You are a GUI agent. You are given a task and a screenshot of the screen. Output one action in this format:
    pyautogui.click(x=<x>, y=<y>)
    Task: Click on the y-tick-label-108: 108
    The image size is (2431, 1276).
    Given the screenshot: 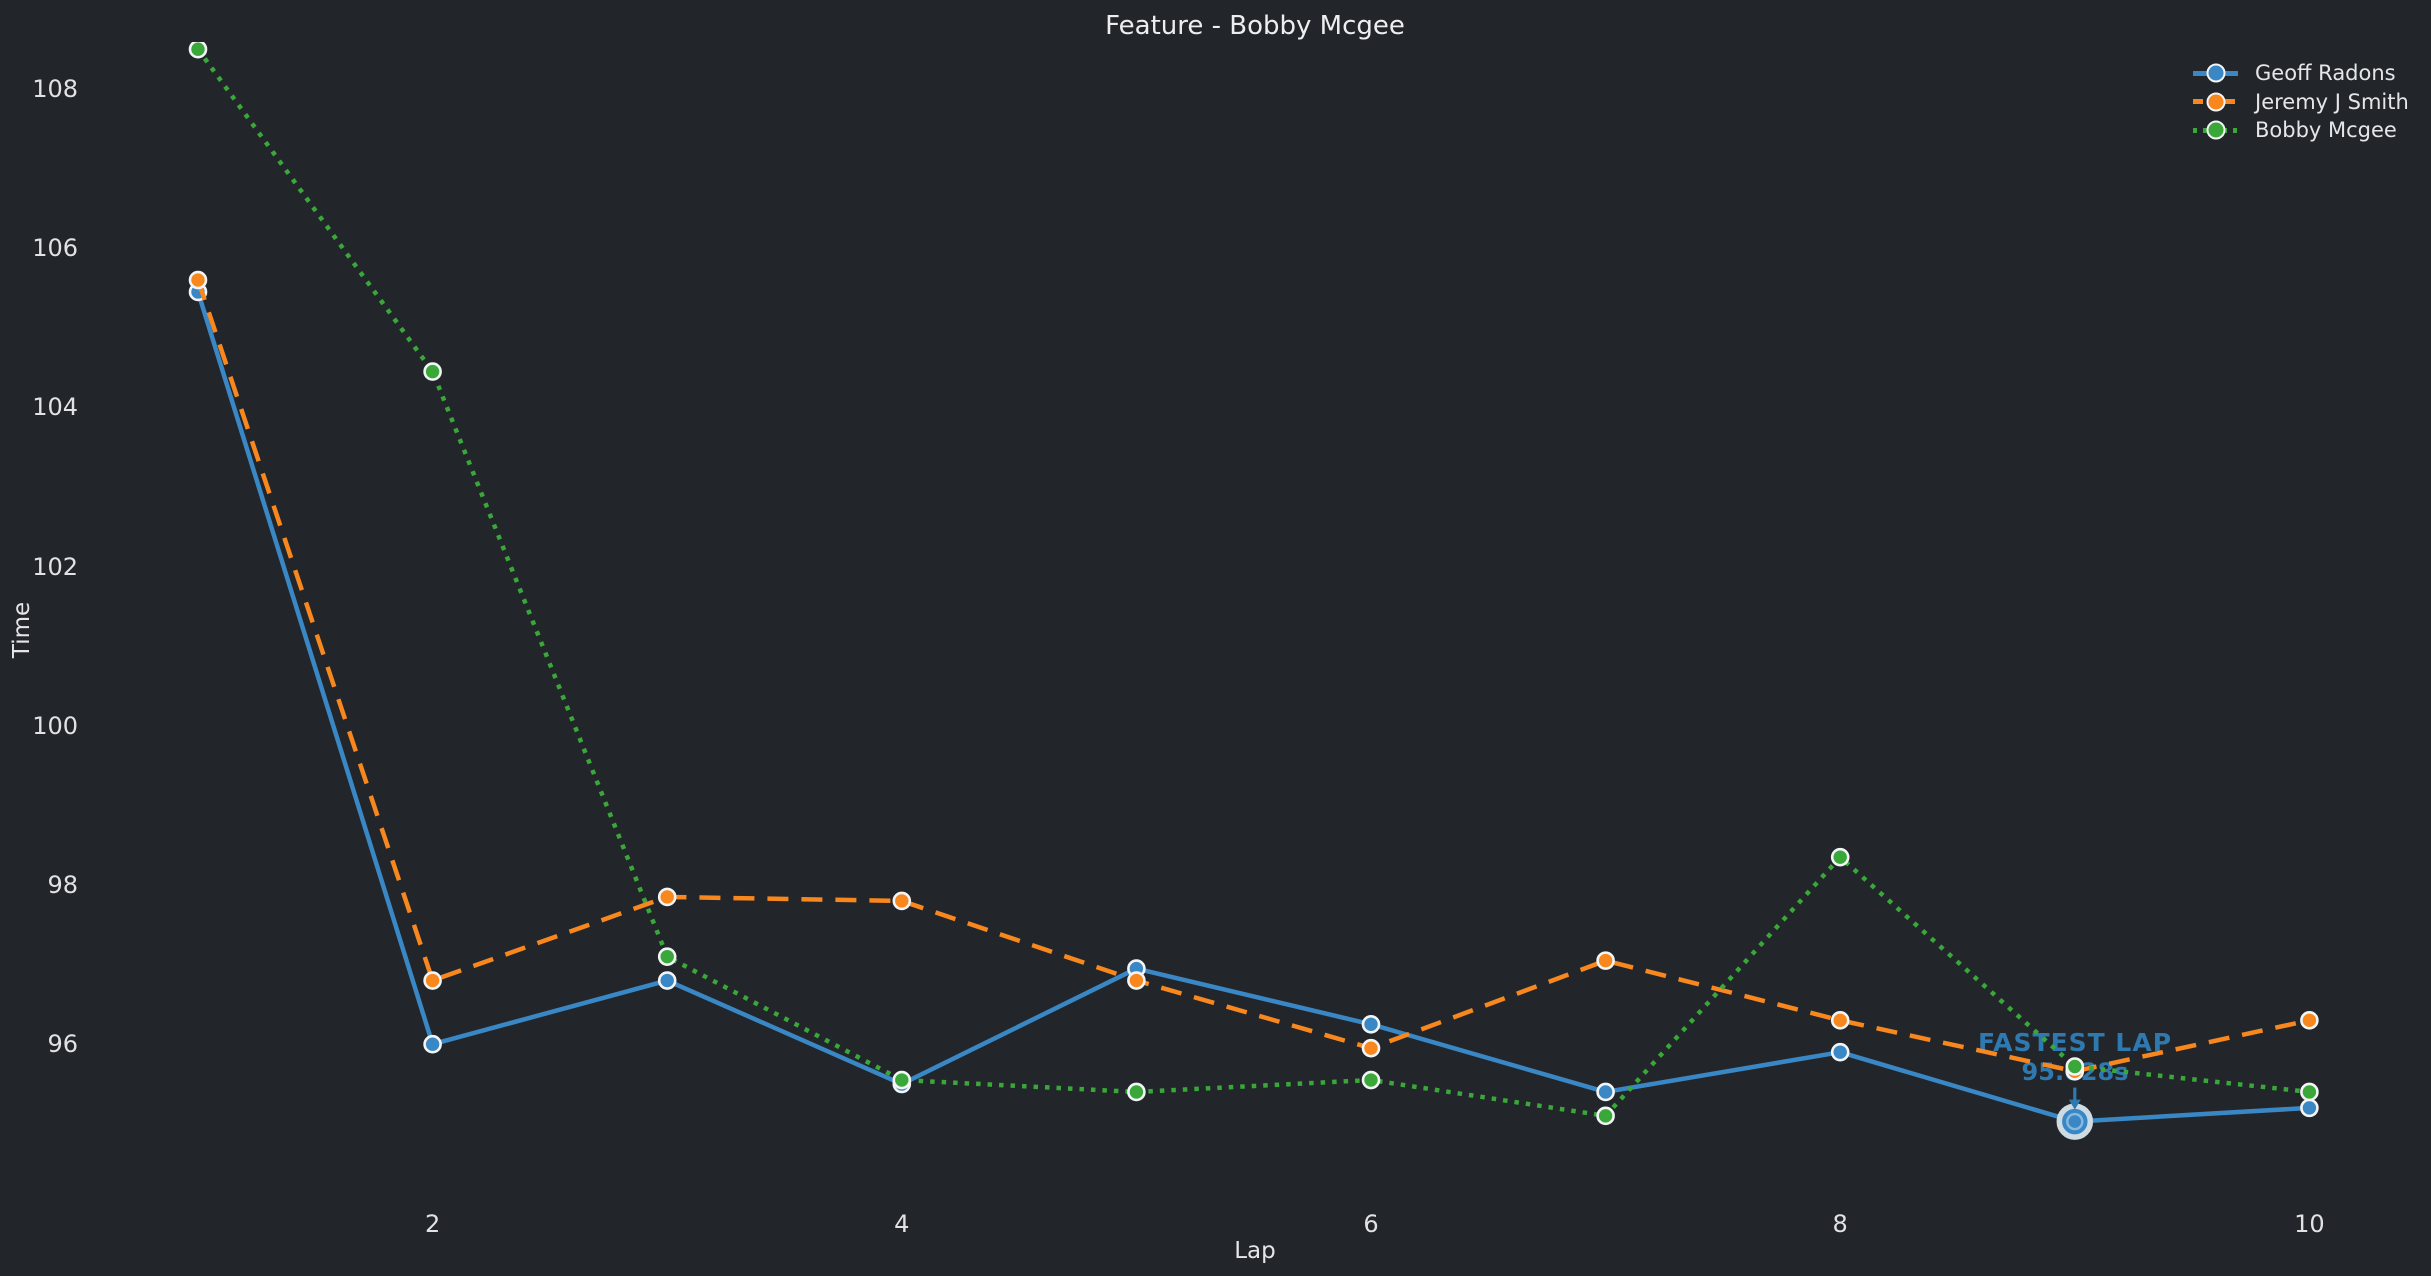 What is the action you would take?
    pyautogui.click(x=55, y=89)
    